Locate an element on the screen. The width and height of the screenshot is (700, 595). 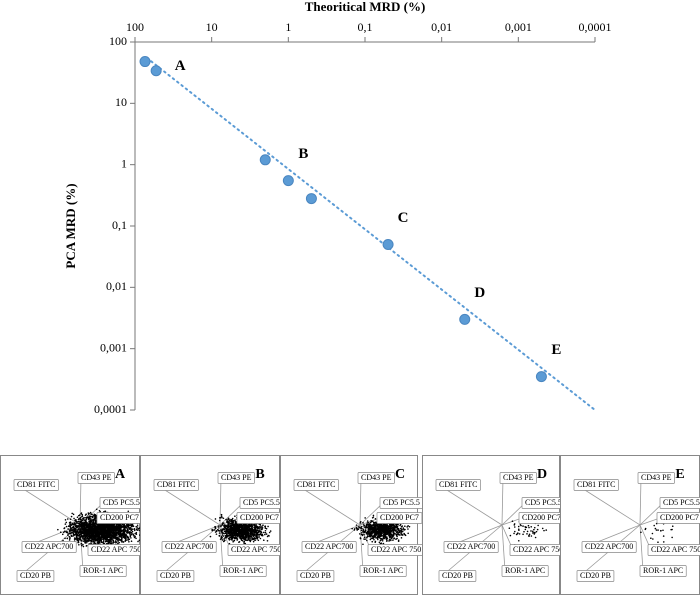
marker-label: CD43 PE is located at coordinates (518, 477).